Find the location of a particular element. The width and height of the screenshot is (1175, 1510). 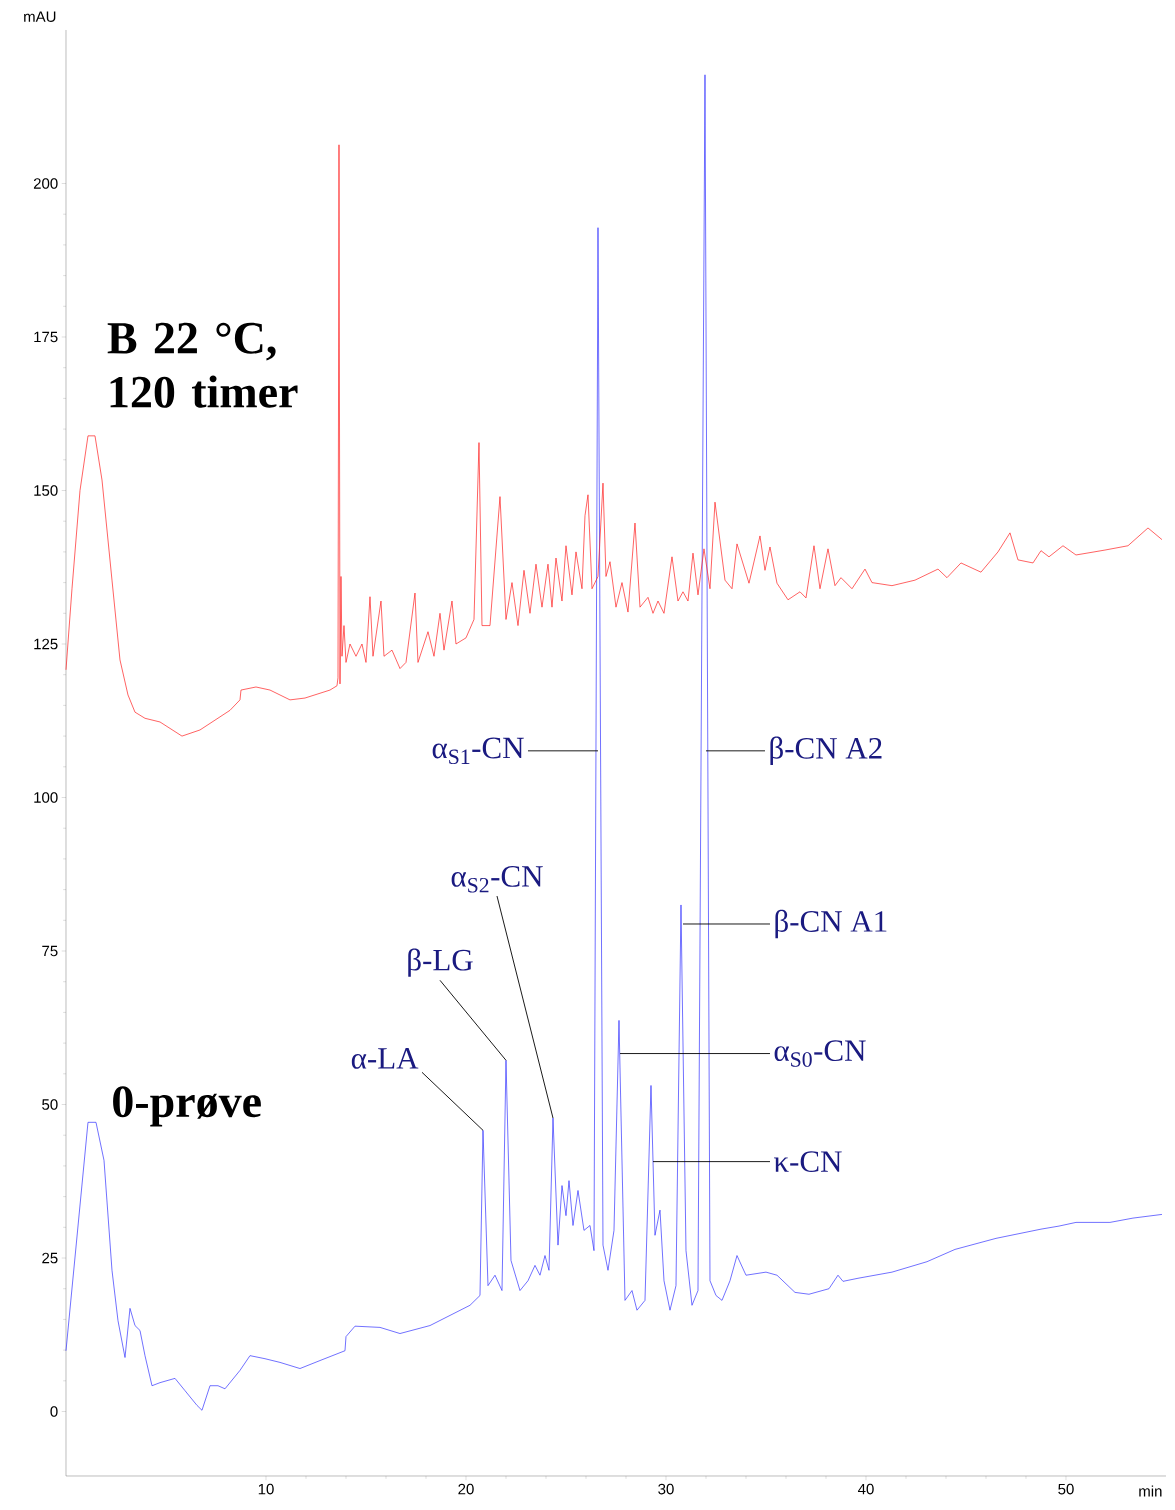

annotation: α$_{S1}$-CN is located at coordinates (478, 751).